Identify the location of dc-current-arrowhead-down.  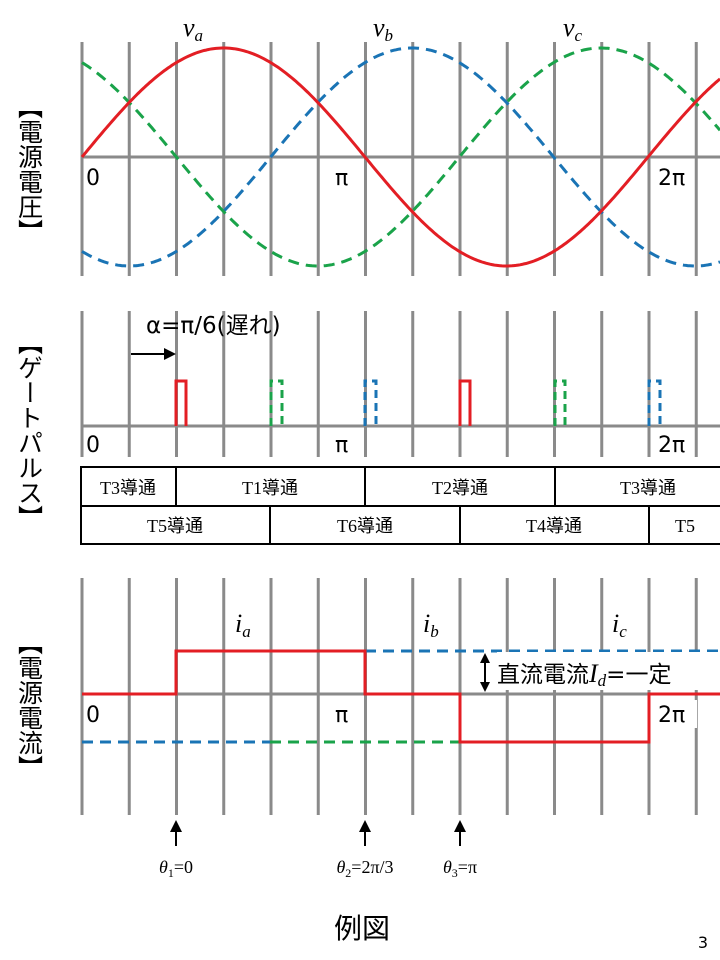
(485, 687).